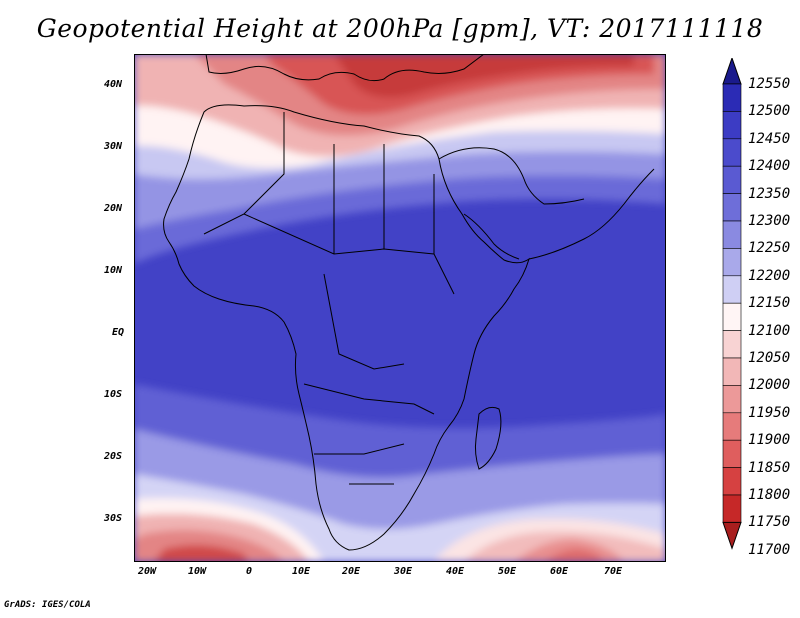 The height and width of the screenshot is (618, 800). What do you see at coordinates (769, 138) in the screenshot?
I see `colorbar-label: 12450` at bounding box center [769, 138].